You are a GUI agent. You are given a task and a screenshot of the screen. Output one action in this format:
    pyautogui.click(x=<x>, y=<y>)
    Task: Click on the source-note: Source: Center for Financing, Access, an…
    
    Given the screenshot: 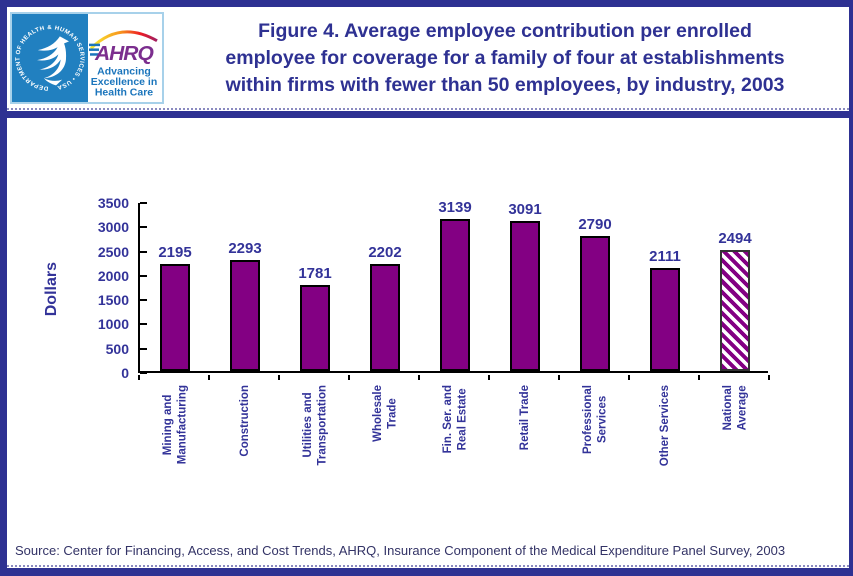 What is the action you would take?
    pyautogui.click(x=400, y=550)
    